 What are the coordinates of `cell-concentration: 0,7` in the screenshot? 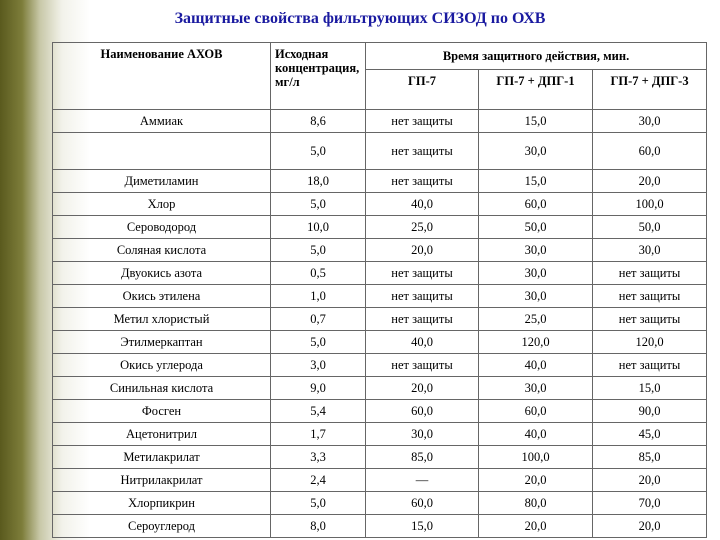 It's located at (318, 319).